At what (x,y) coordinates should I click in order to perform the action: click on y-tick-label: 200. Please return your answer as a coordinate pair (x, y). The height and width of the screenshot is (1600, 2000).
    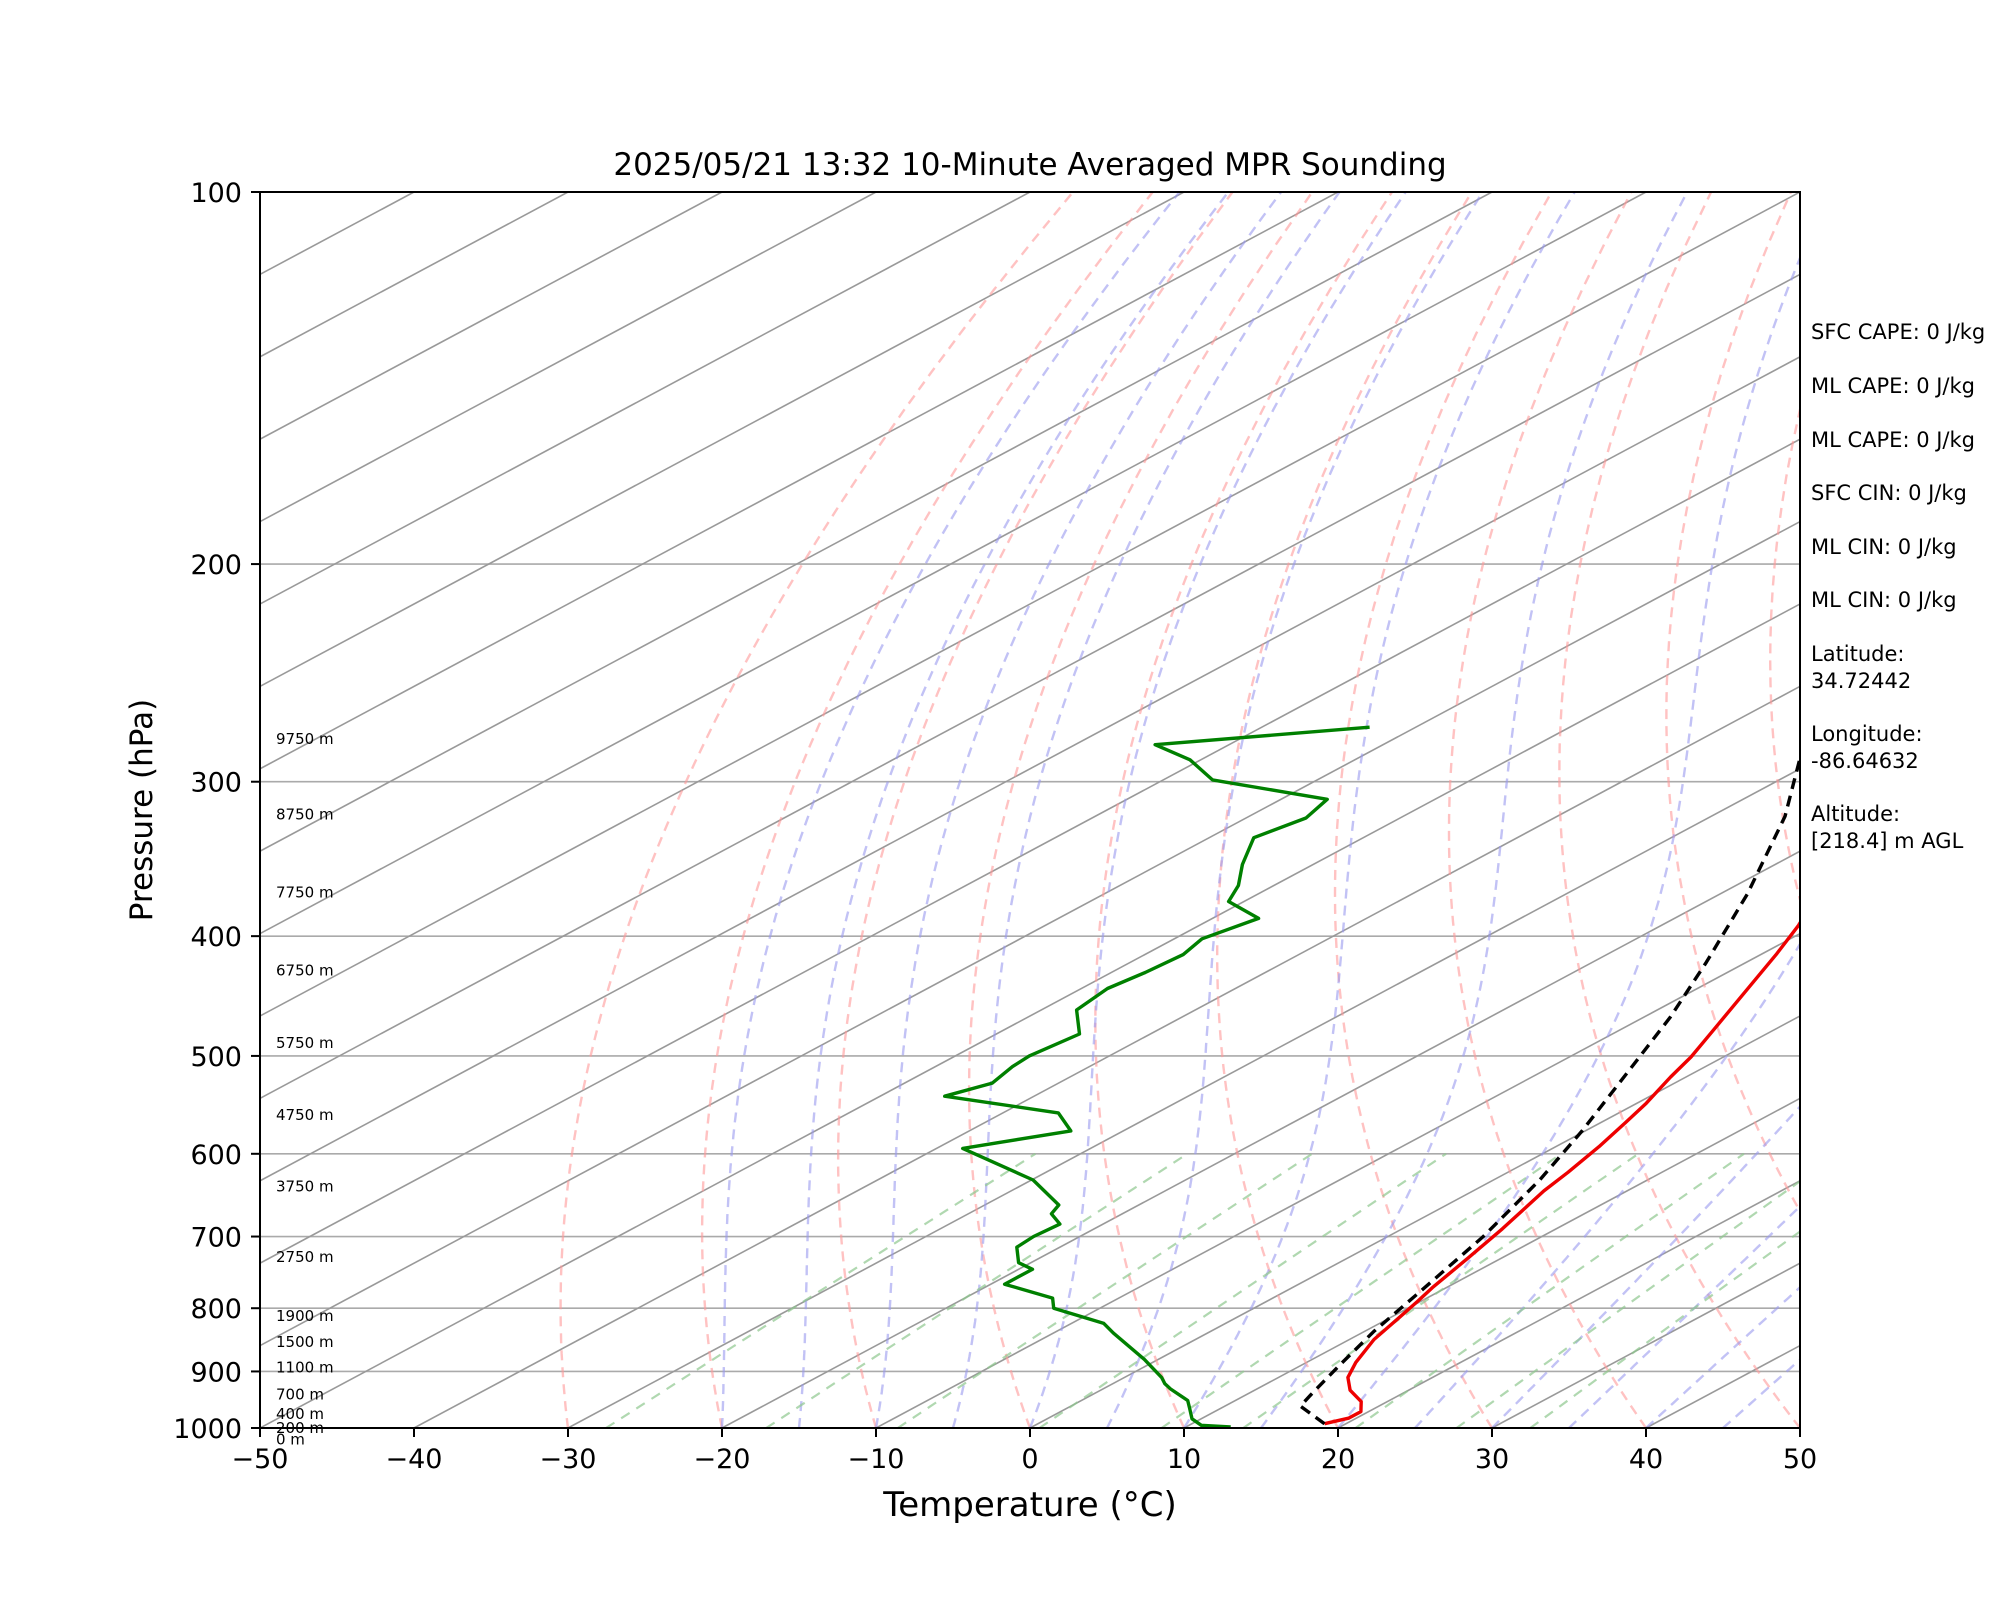
    Looking at the image, I should click on (216, 565).